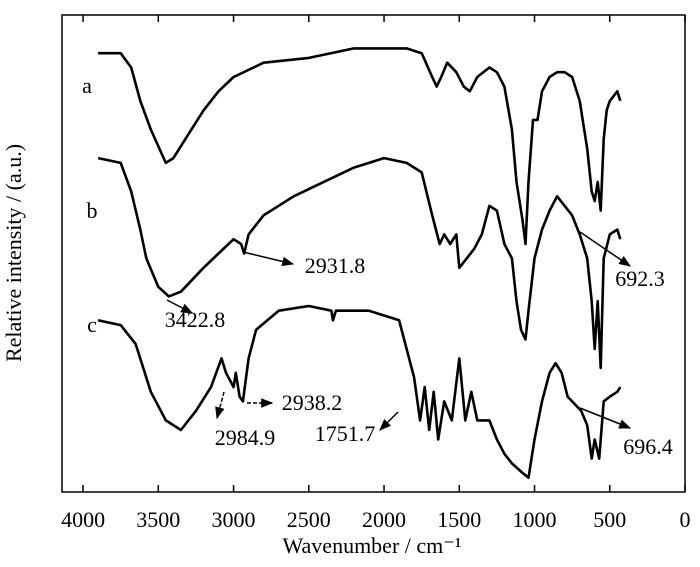 The width and height of the screenshot is (700, 567). I want to click on x-tick-label: 3000, so click(234, 519).